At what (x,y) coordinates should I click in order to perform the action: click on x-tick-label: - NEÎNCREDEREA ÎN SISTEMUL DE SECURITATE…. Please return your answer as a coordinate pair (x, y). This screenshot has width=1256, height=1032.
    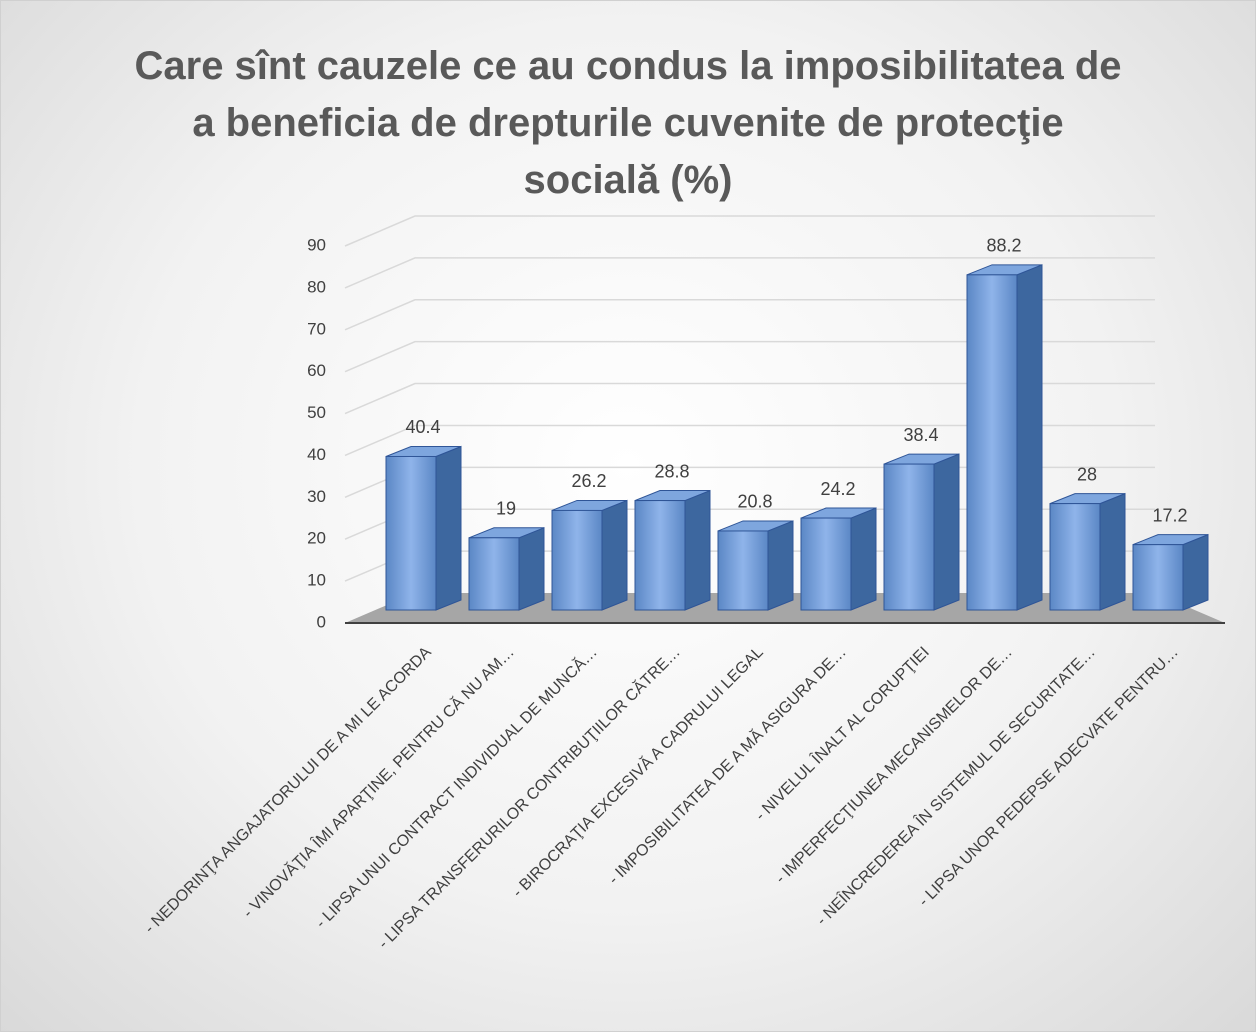
    Looking at the image, I should click on (955, 785).